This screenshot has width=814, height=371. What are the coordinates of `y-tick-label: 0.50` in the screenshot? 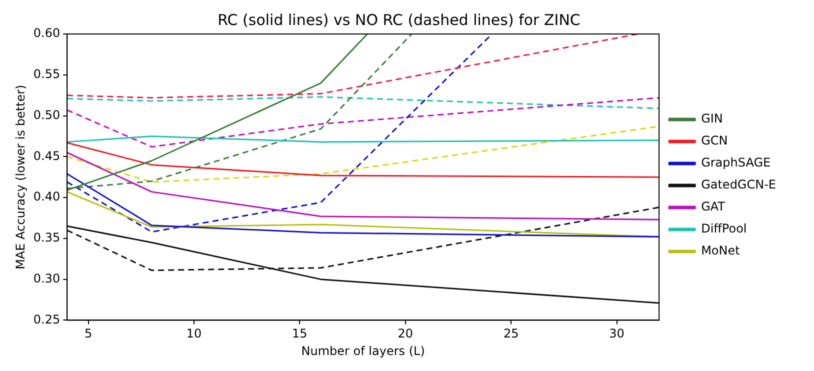 It's located at (46, 115).